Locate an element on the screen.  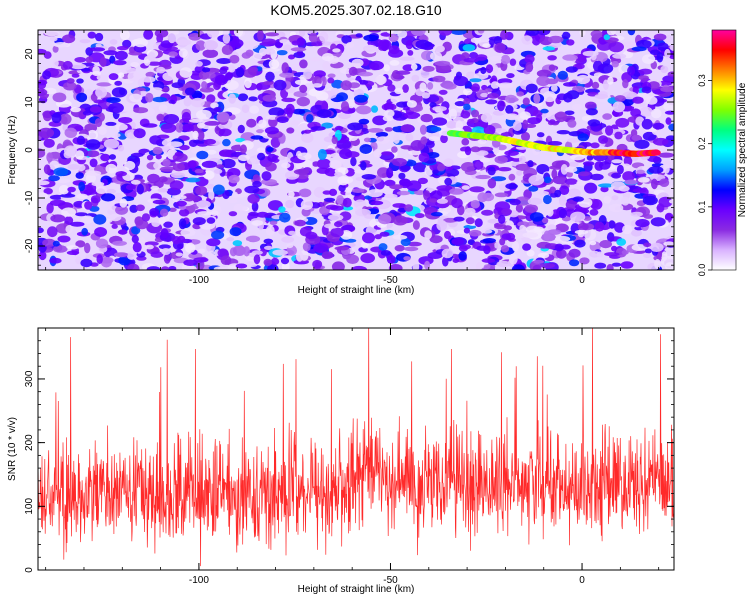
signal-track-point is located at coordinates (655, 152).